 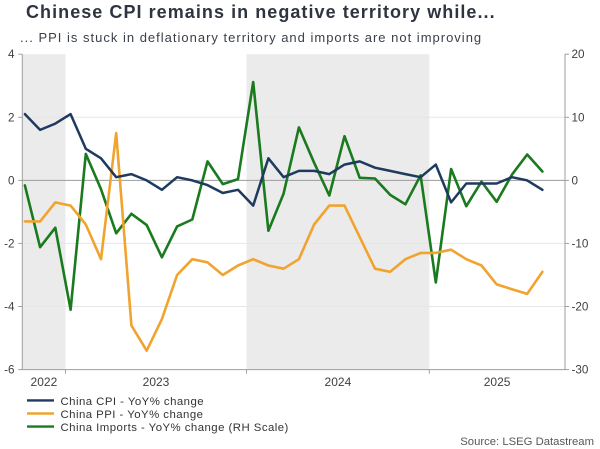 What do you see at coordinates (175, 428) in the screenshot?
I see `svg-text:China Imports - YoY% change (R: China Imports - YoY% change (RH Scale)` at bounding box center [175, 428].